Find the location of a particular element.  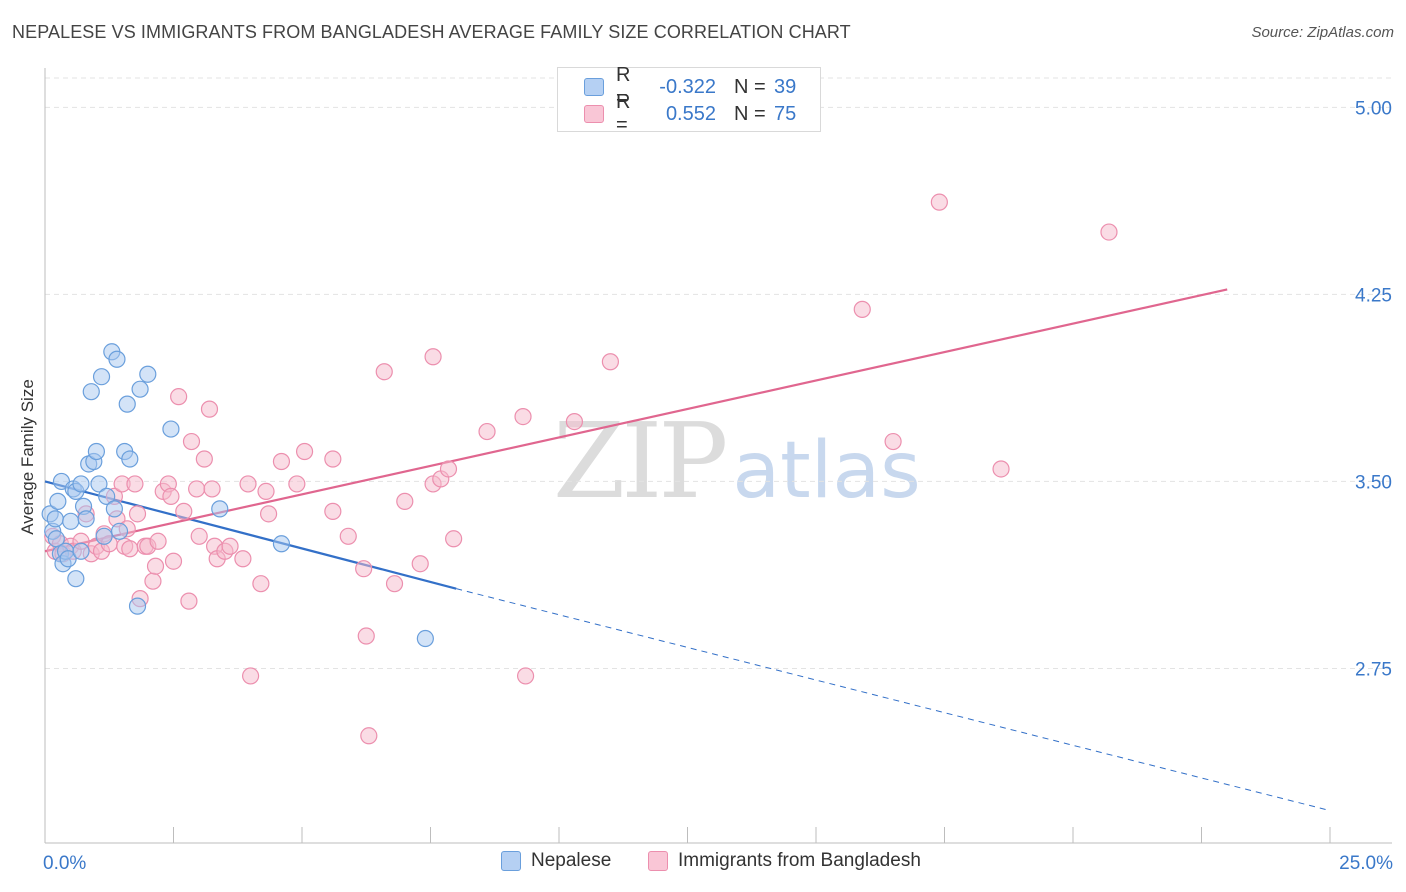

source-label: Source: ZipAtlas.com is located at coordinates (1322, 32).